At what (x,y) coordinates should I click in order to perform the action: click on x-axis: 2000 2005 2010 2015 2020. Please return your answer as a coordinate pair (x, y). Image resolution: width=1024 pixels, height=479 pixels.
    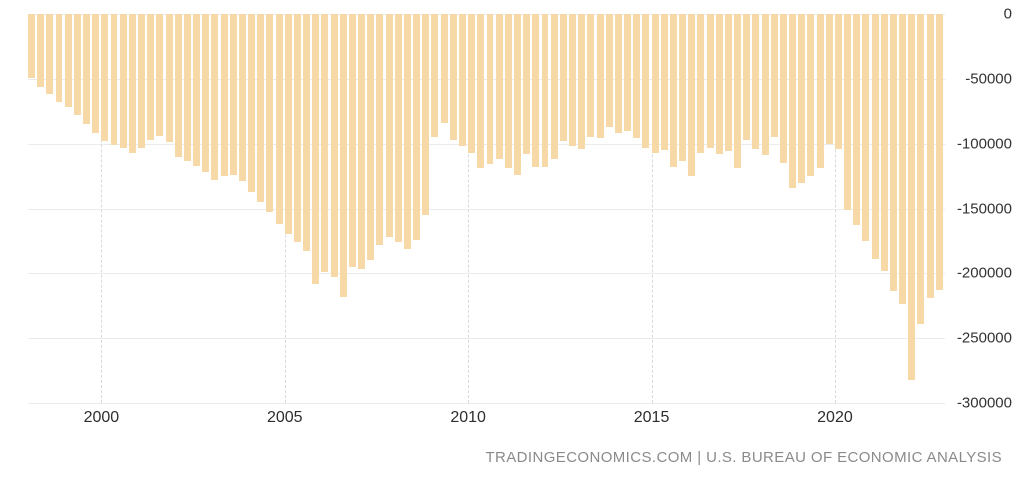
    Looking at the image, I should click on (486, 420).